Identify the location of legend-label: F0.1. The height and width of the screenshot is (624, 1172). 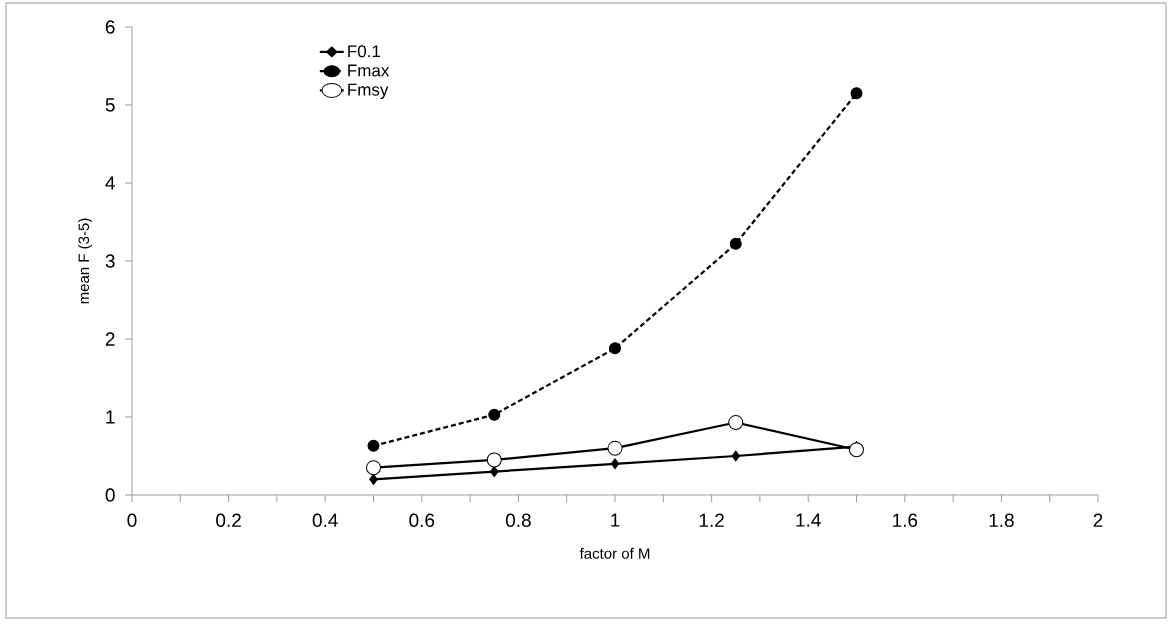
(364, 51).